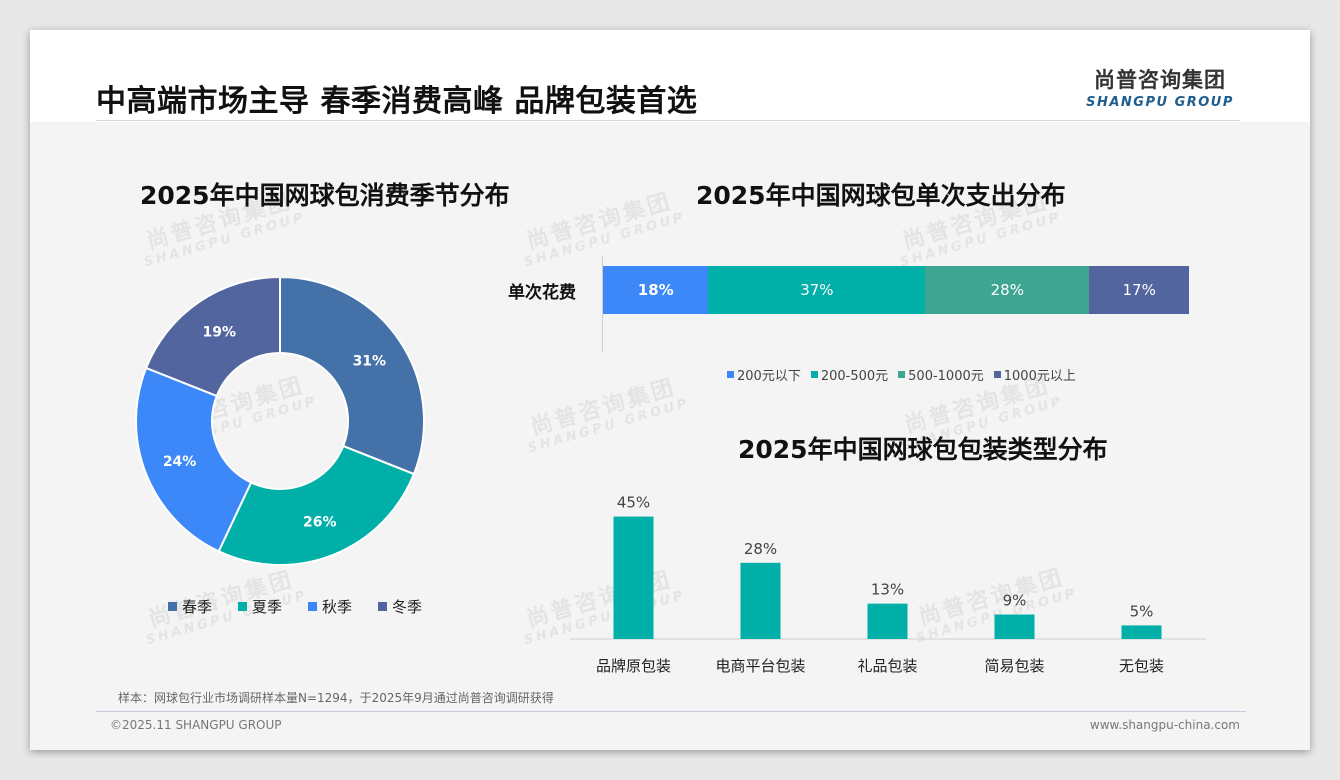 The width and height of the screenshot is (1340, 780). Describe the element at coordinates (656, 290) in the screenshot. I see `stacked-bar-segment: 18%` at that location.